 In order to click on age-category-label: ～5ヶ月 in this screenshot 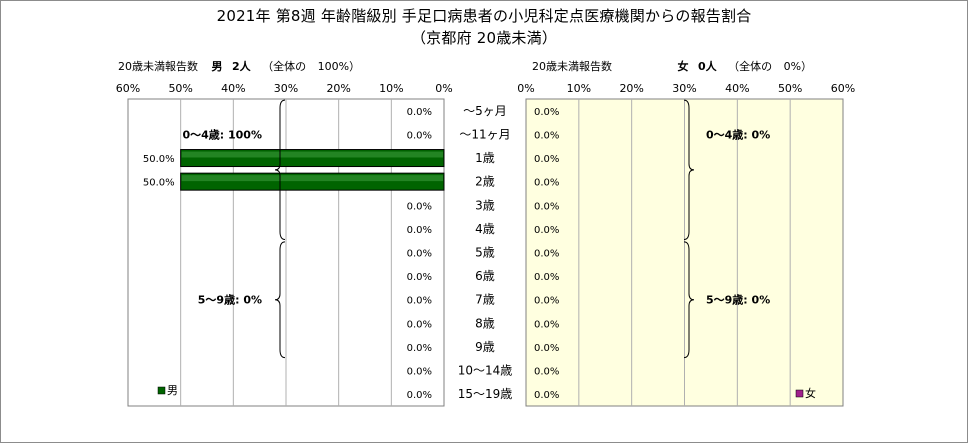, I will do `click(485, 111)`.